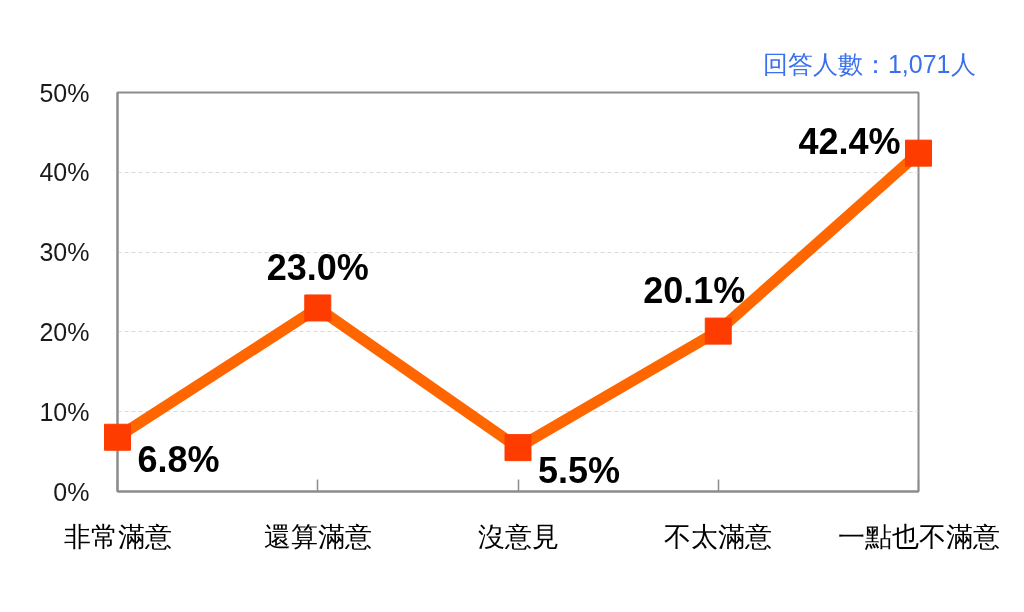 The width and height of the screenshot is (1024, 612). Describe the element at coordinates (64, 411) in the screenshot. I see `y-tick-label: 10%` at that location.